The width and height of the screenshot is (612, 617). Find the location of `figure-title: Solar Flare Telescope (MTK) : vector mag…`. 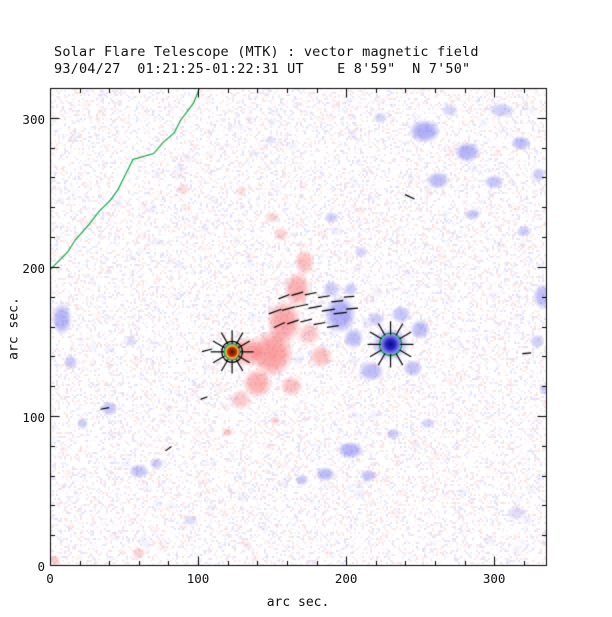

figure-title: Solar Flare Telescope (MTK) : vector mag… is located at coordinates (266, 52).